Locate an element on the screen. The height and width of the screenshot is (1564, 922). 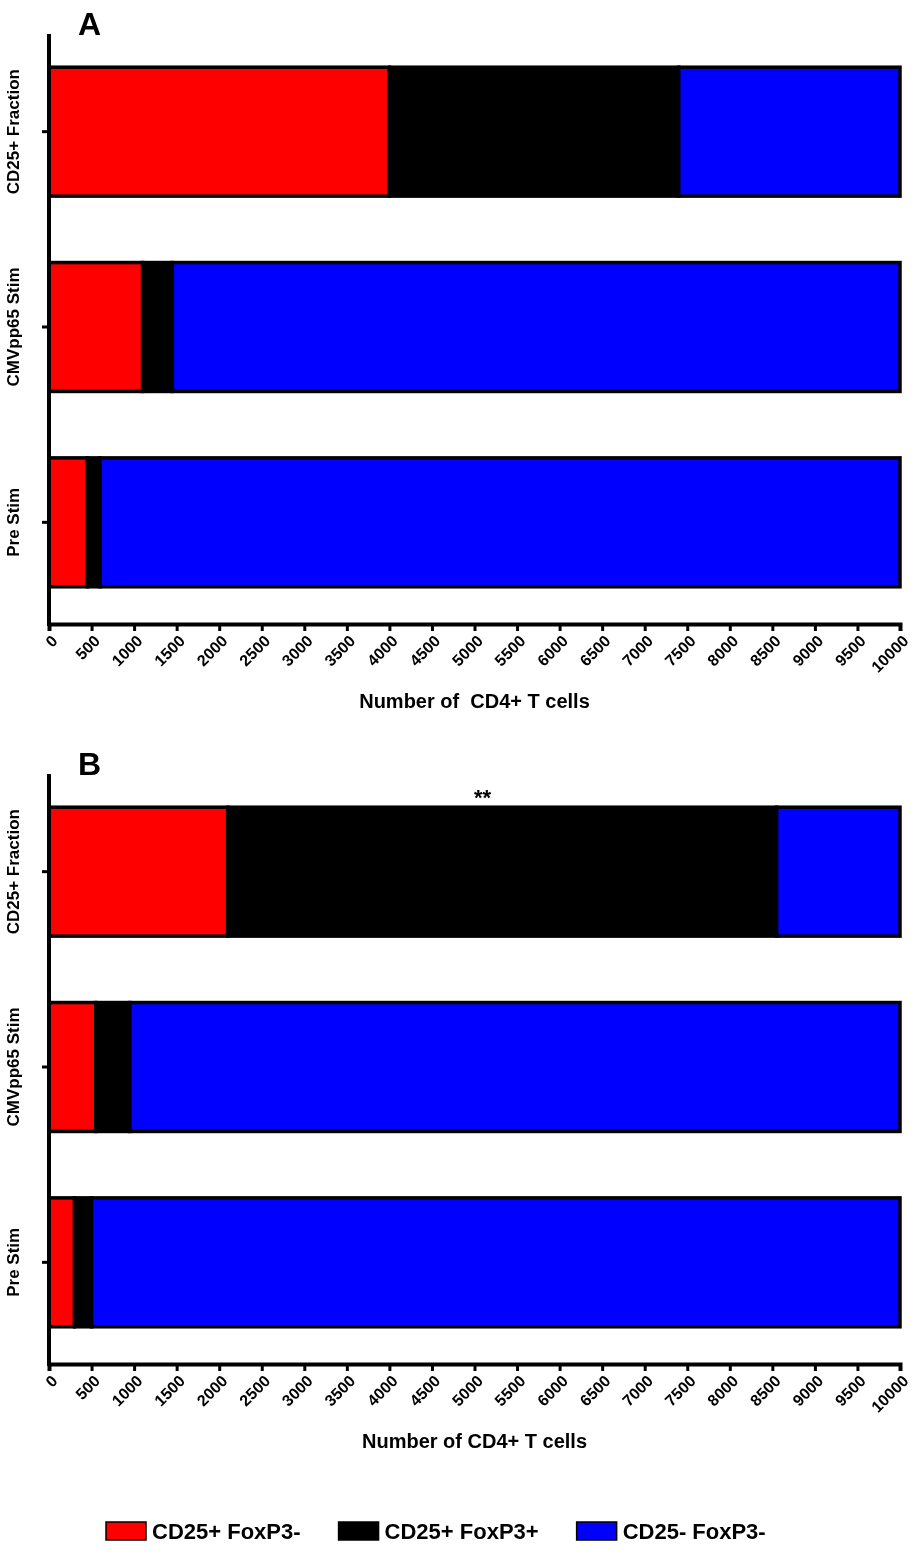
legend-label: CD25- FoxP3- is located at coordinates (694, 1531).